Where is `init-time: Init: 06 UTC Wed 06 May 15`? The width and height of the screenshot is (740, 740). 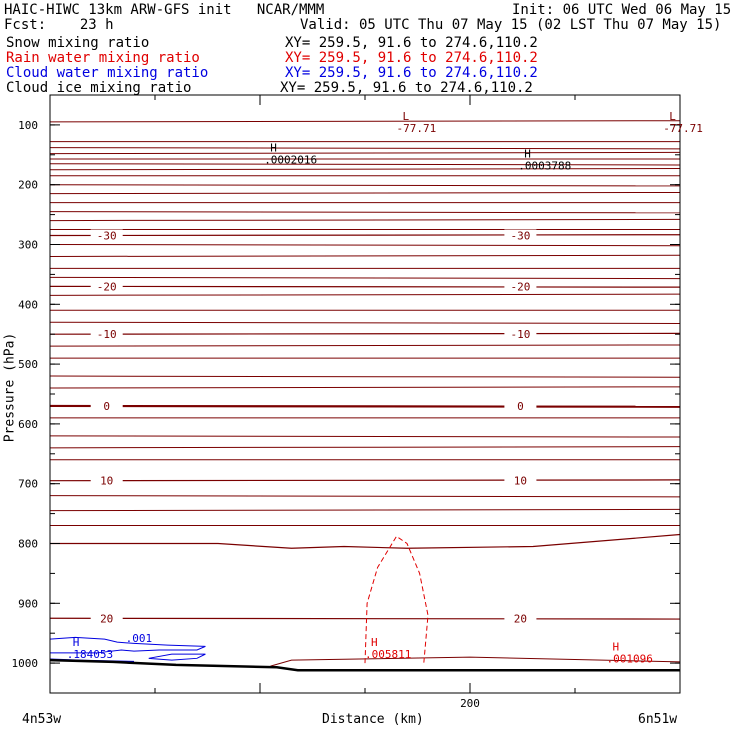
init-time: Init: 06 UTC Wed 06 May 15 is located at coordinates (622, 10).